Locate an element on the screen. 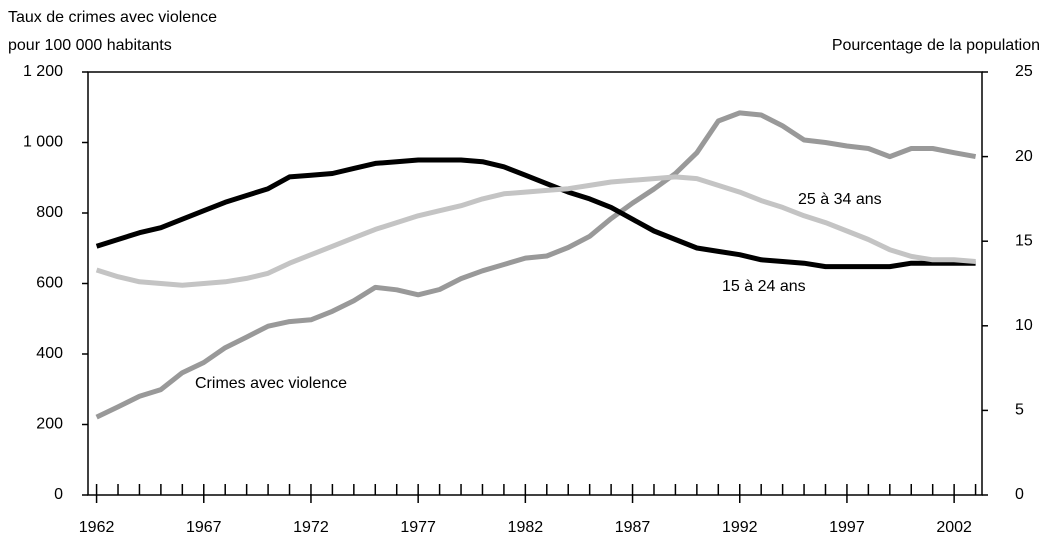 This screenshot has width=1044, height=539. y2-tick-label: 5 is located at coordinates (1019, 410).